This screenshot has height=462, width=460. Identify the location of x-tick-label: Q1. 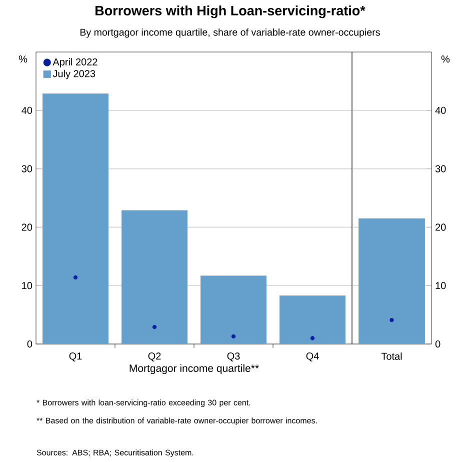
(75, 357).